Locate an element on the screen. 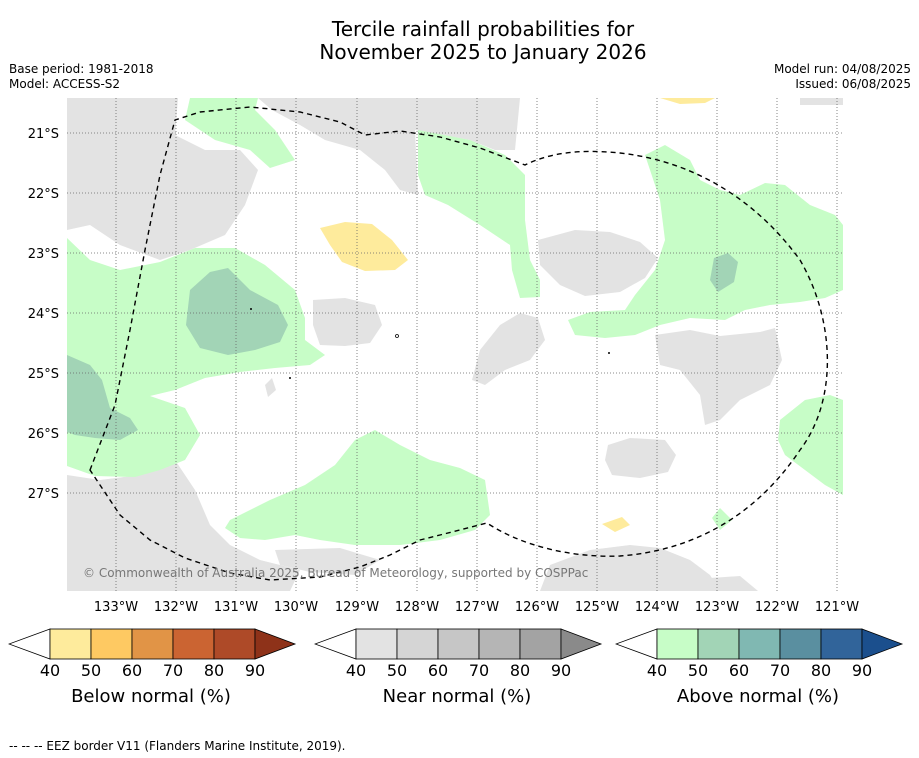  base-period: Base period: 1981-2018 is located at coordinates (81, 69).